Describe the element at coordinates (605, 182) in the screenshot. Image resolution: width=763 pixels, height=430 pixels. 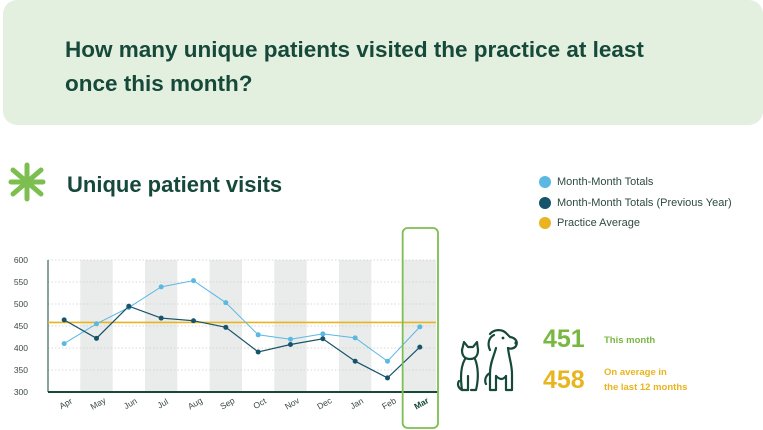
I see `legend-label: Month-Month Totals` at that location.